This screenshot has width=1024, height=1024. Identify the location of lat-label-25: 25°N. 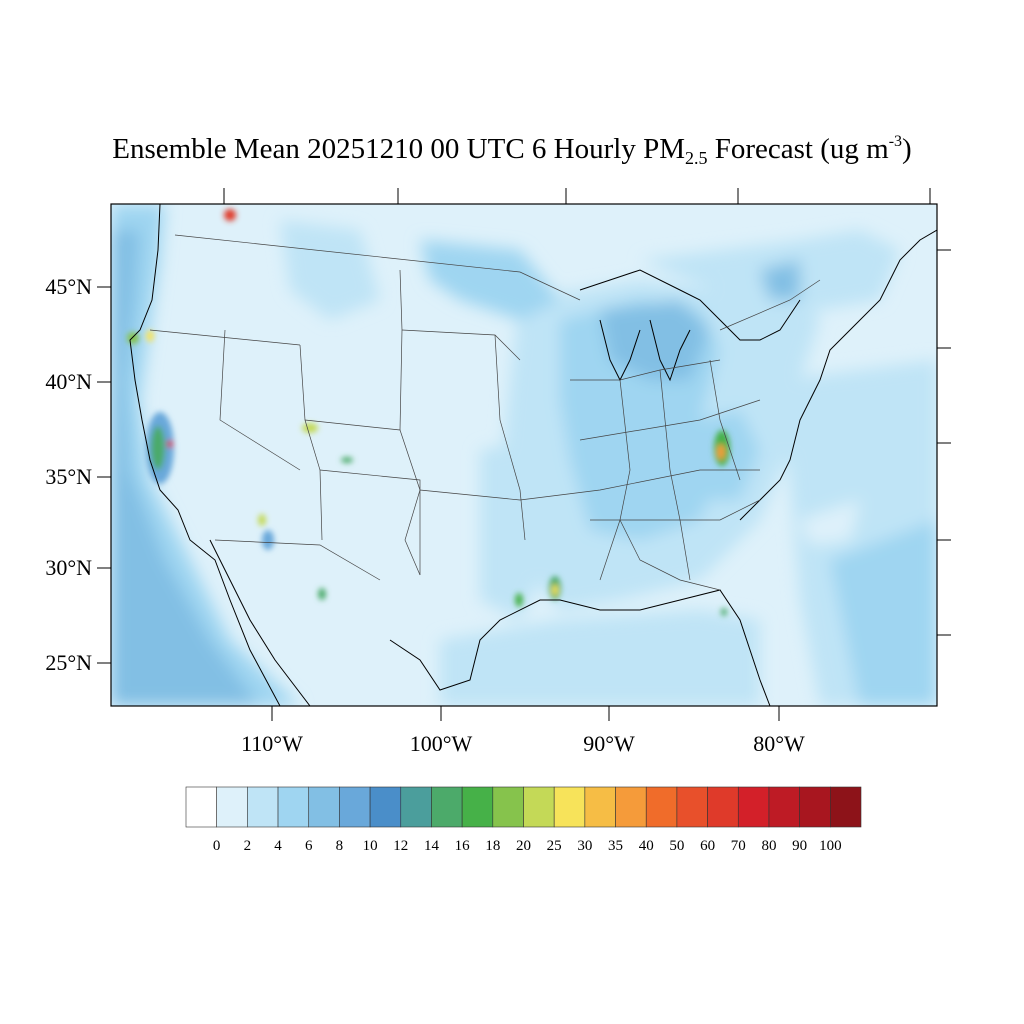
(68, 662).